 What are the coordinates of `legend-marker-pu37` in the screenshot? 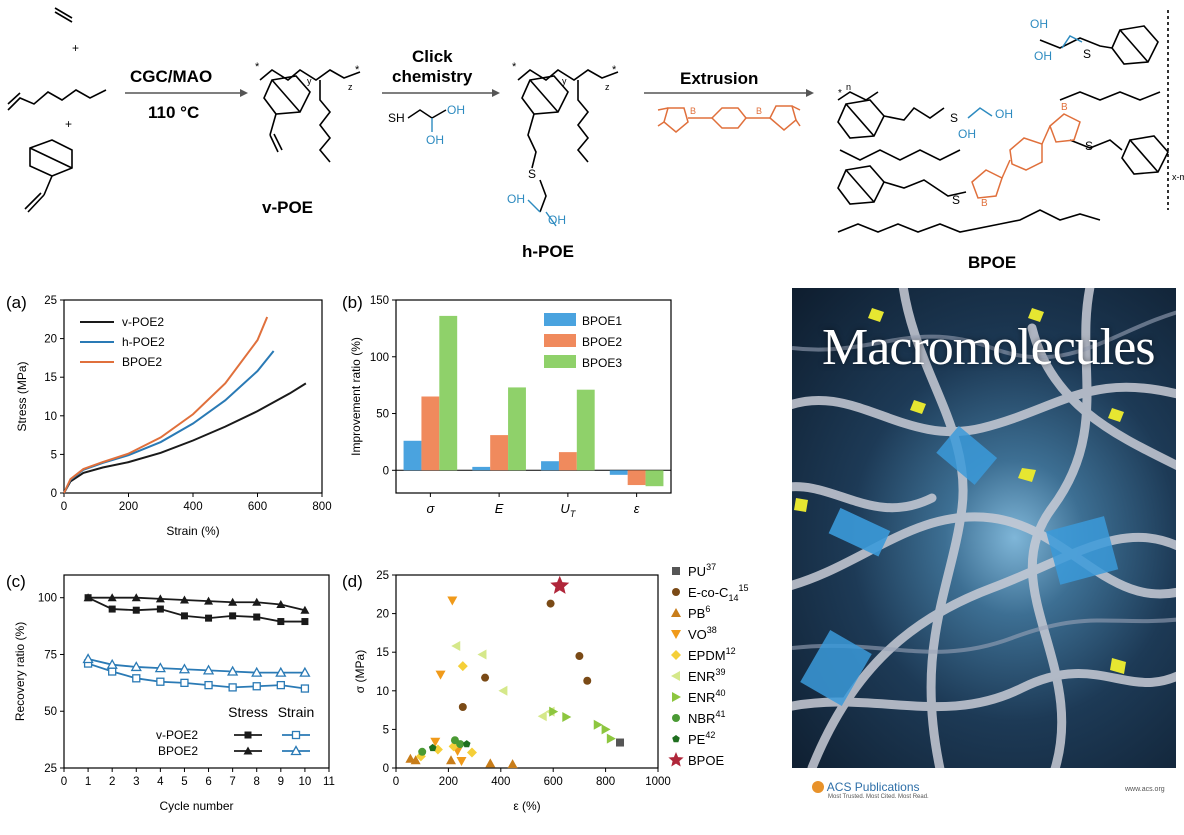 It's located at (676, 571).